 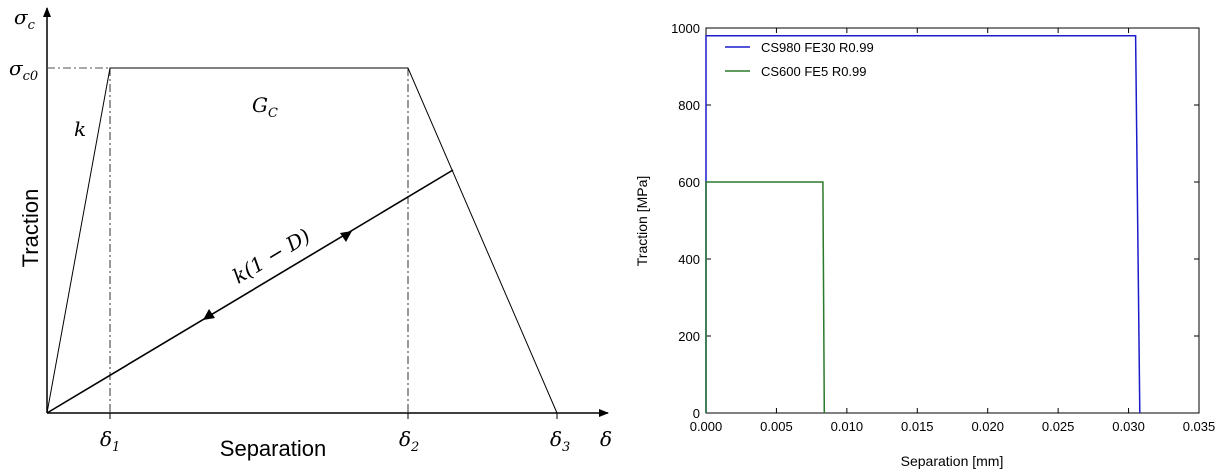 What do you see at coordinates (1058, 426) in the screenshot?
I see `x-tick-label: 0.025` at bounding box center [1058, 426].